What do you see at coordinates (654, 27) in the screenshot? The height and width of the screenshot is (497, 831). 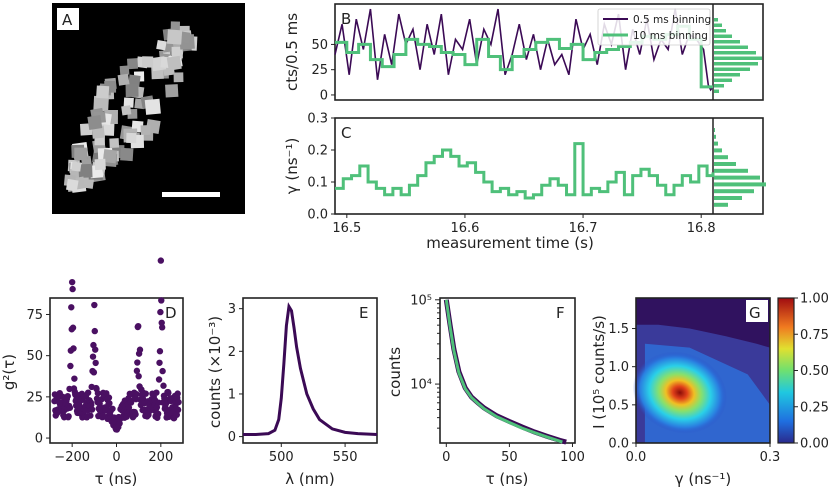 I see `legend: 0.5 ms binning 10 ms binning` at bounding box center [654, 27].